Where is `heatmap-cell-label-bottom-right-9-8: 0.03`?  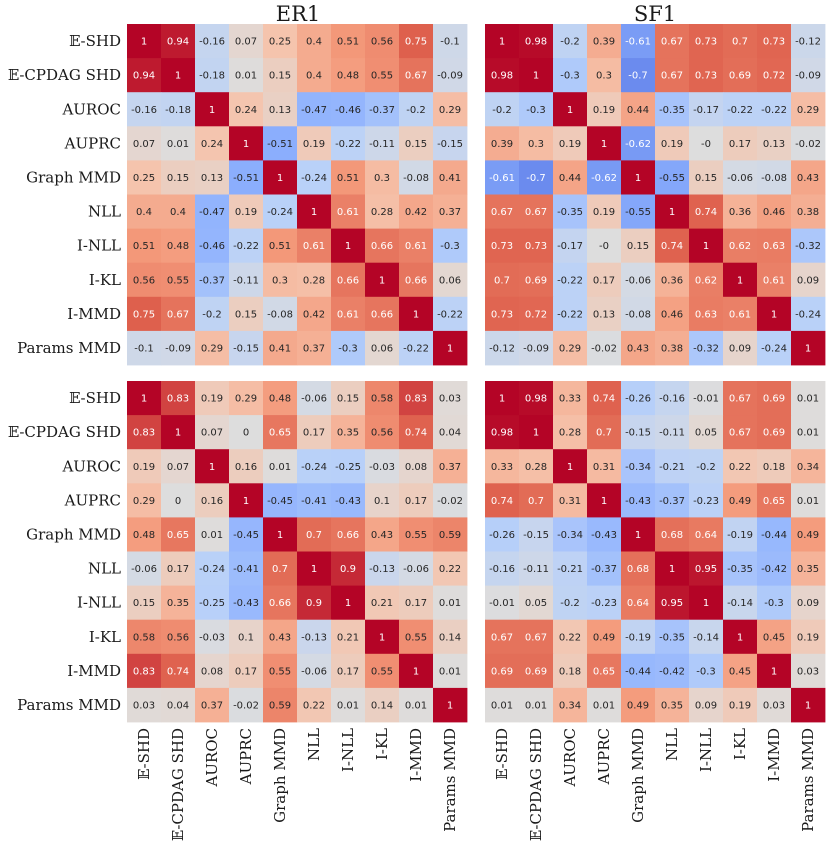 heatmap-cell-label-bottom-right-9-8: 0.03 is located at coordinates (774, 705).